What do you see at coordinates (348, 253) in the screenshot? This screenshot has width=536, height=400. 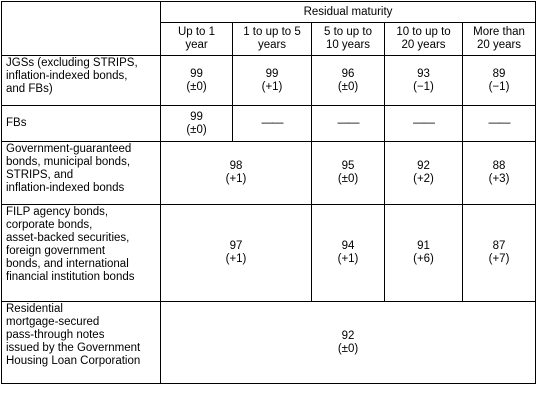 I see `cell-filp-agency-5-to-10-years: 94 (+1)` at bounding box center [348, 253].